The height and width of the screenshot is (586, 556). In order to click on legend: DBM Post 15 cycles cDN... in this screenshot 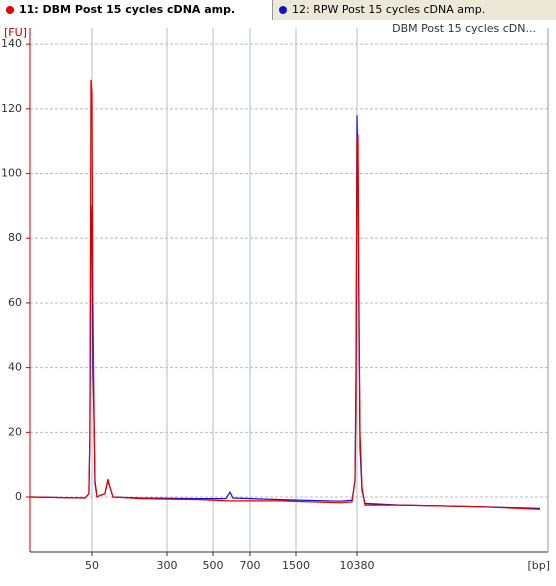, I will do `click(464, 28)`.